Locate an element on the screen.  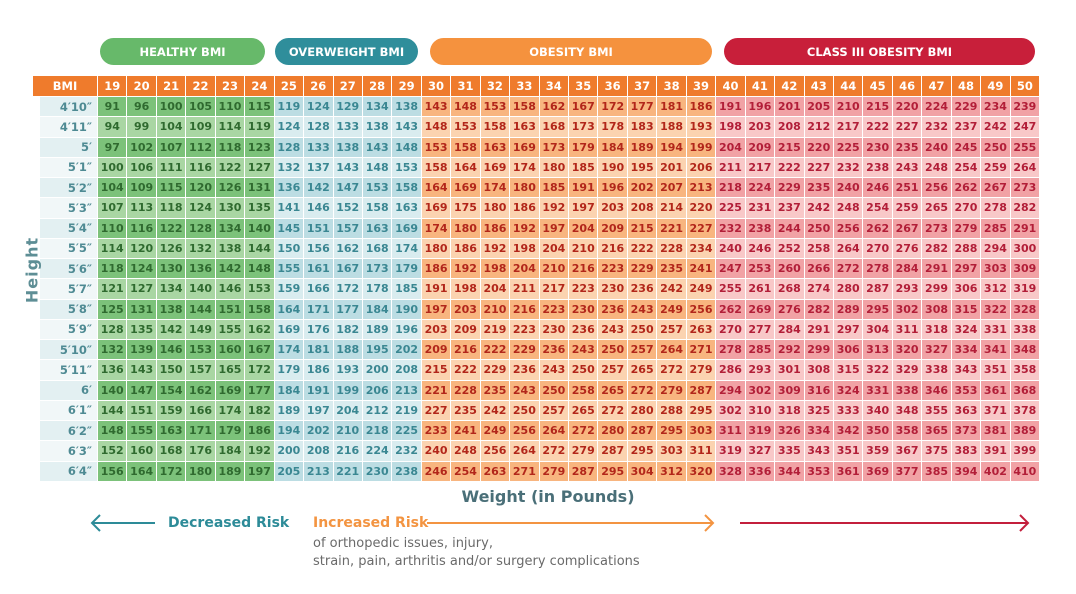
bmi-header: 25 is located at coordinates (289, 86).